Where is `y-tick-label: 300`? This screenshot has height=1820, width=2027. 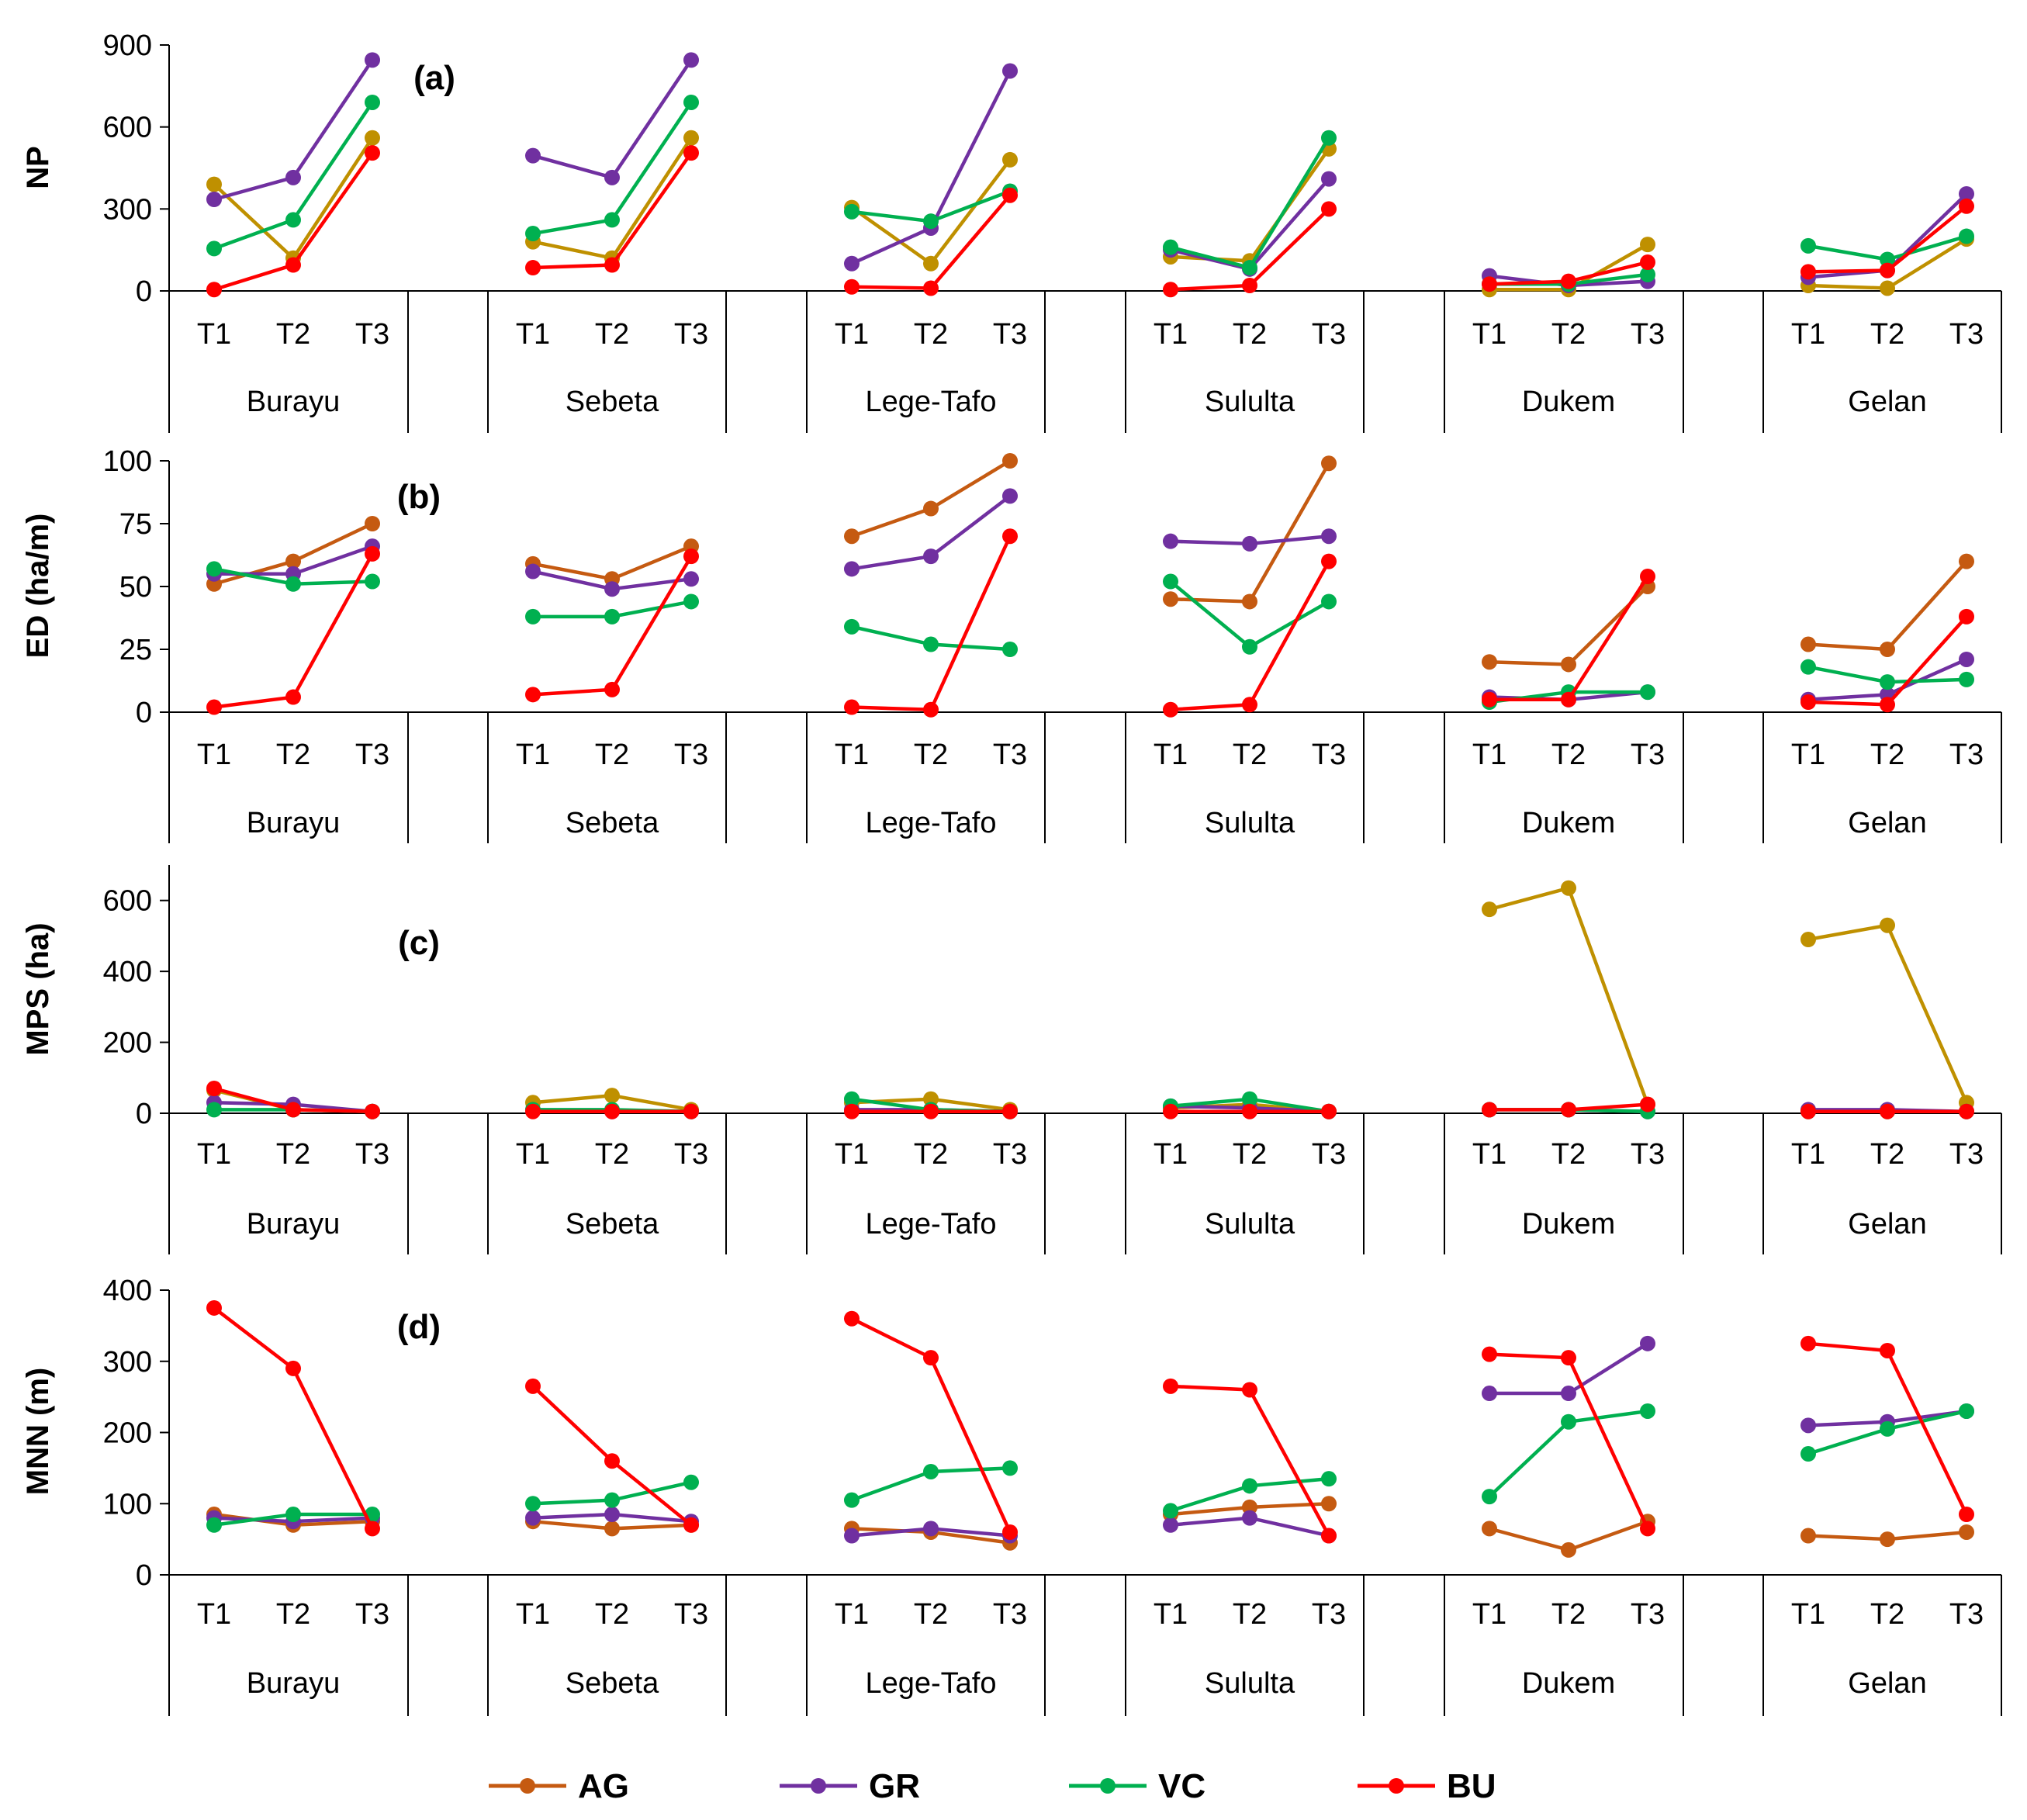
y-tick-label: 300 is located at coordinates (127, 210).